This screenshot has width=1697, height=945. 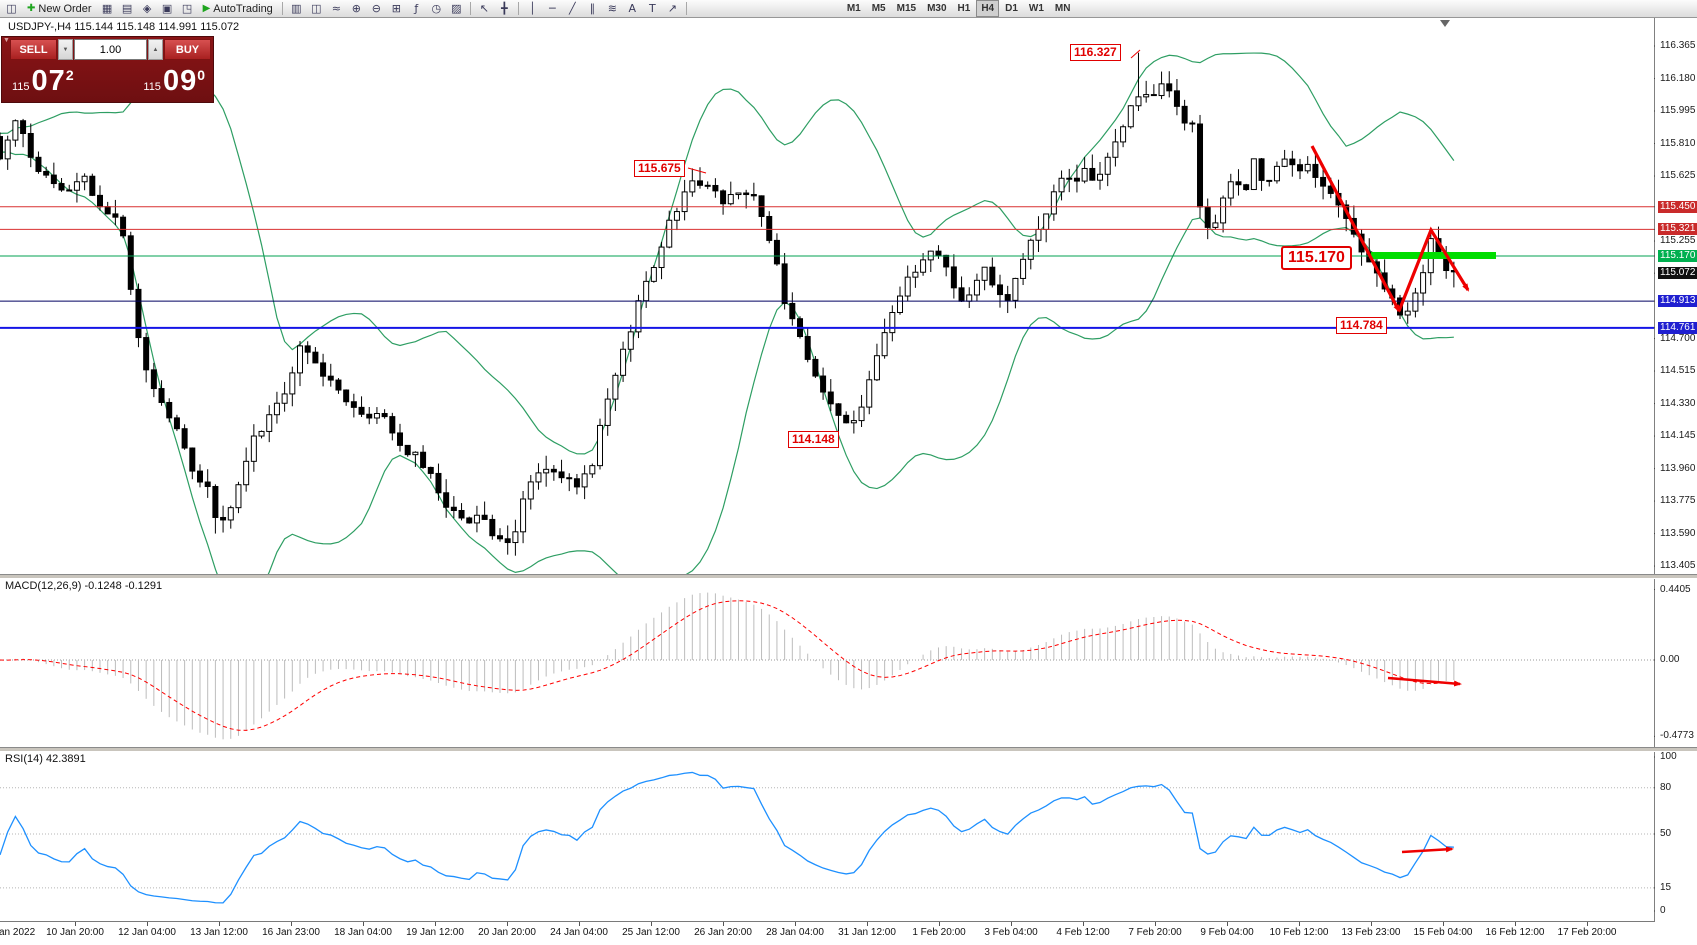 I want to click on volume-increase-button: ▲, so click(x=155, y=49).